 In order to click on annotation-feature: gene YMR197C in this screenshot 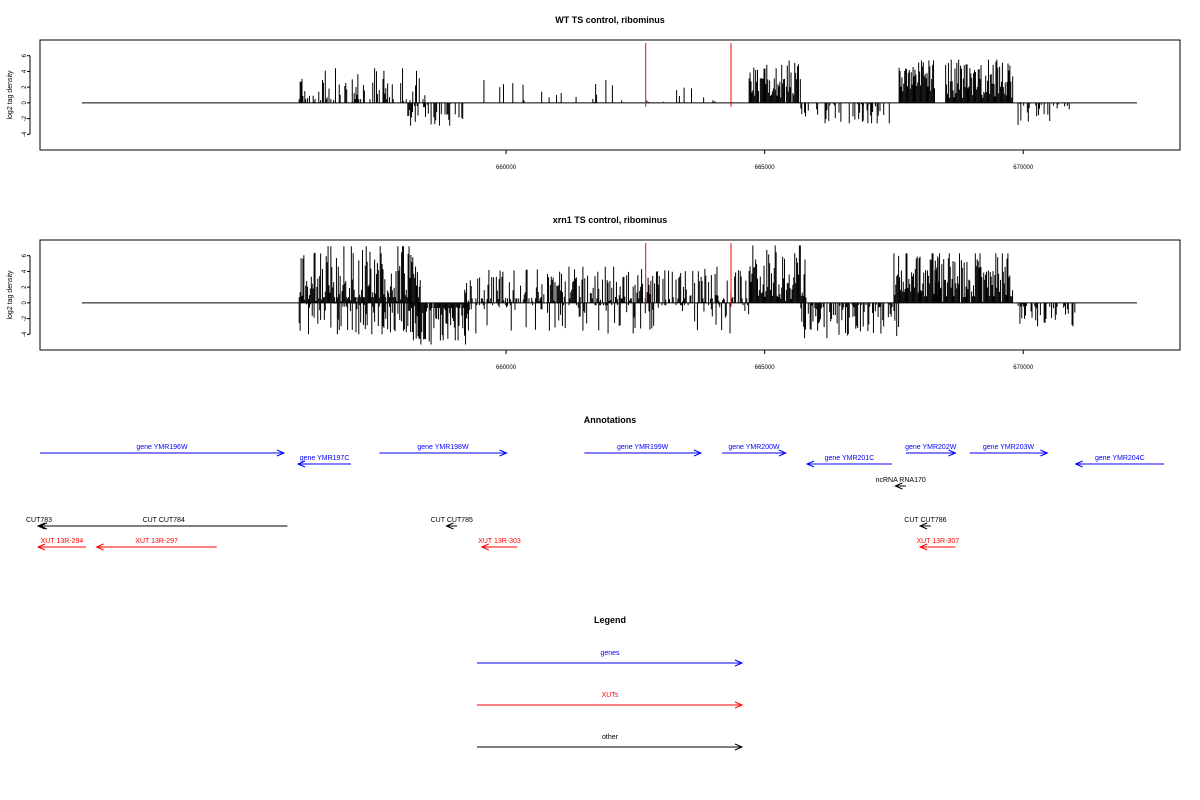, I will do `click(324, 461)`.